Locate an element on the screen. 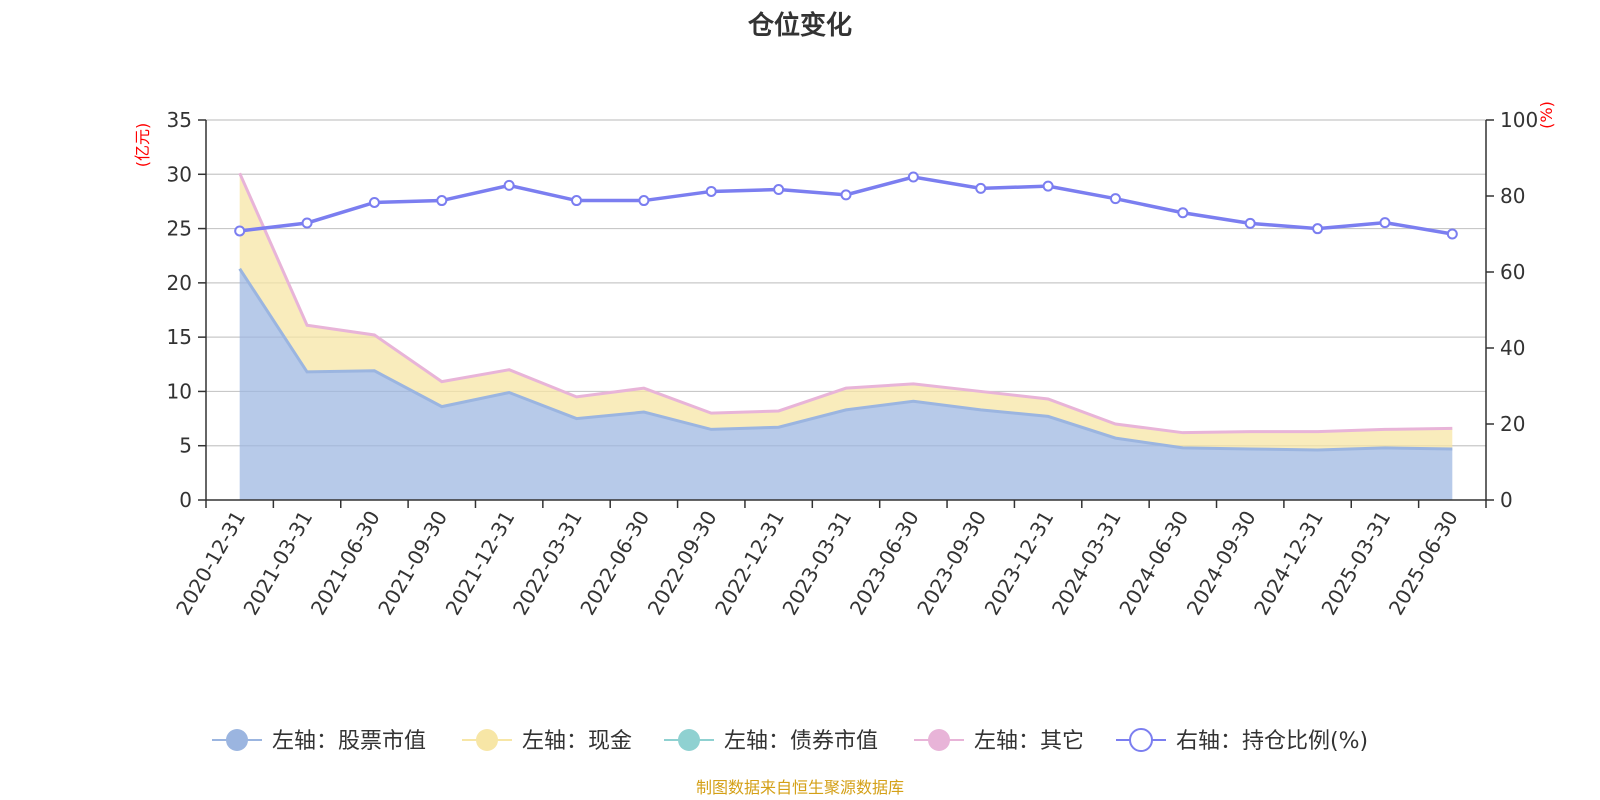  x-tick-label: 2023-06-30 is located at coordinates (884, 563).